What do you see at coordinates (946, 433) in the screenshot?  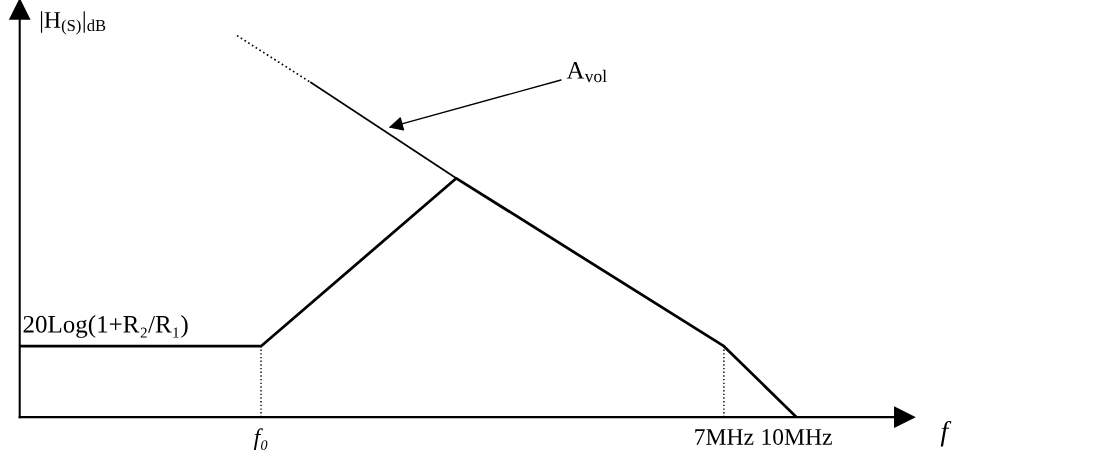 I see `x-axis-title: f` at bounding box center [946, 433].